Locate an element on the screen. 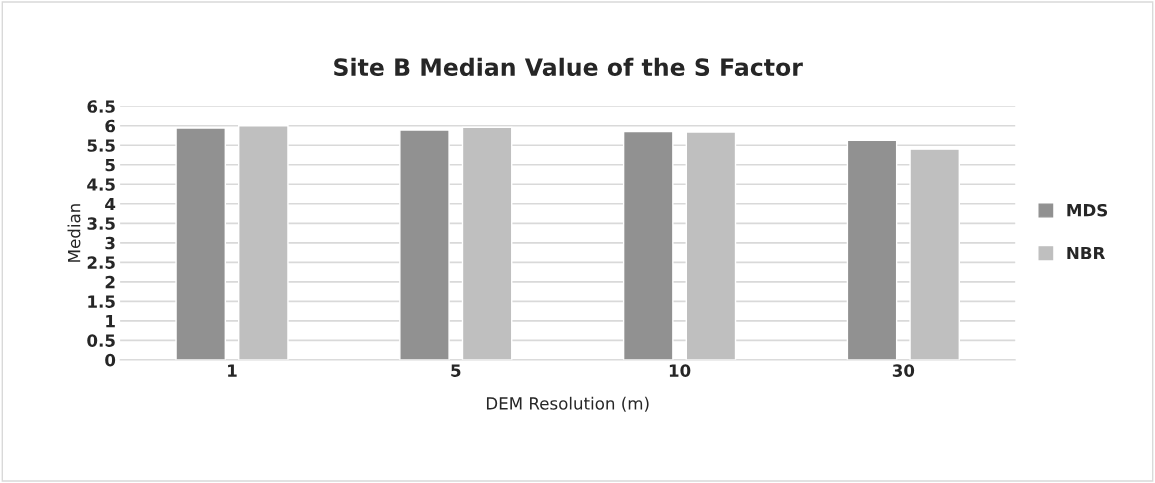 The width and height of the screenshot is (1155, 483). y-tick-label: 2.5 is located at coordinates (101, 262).